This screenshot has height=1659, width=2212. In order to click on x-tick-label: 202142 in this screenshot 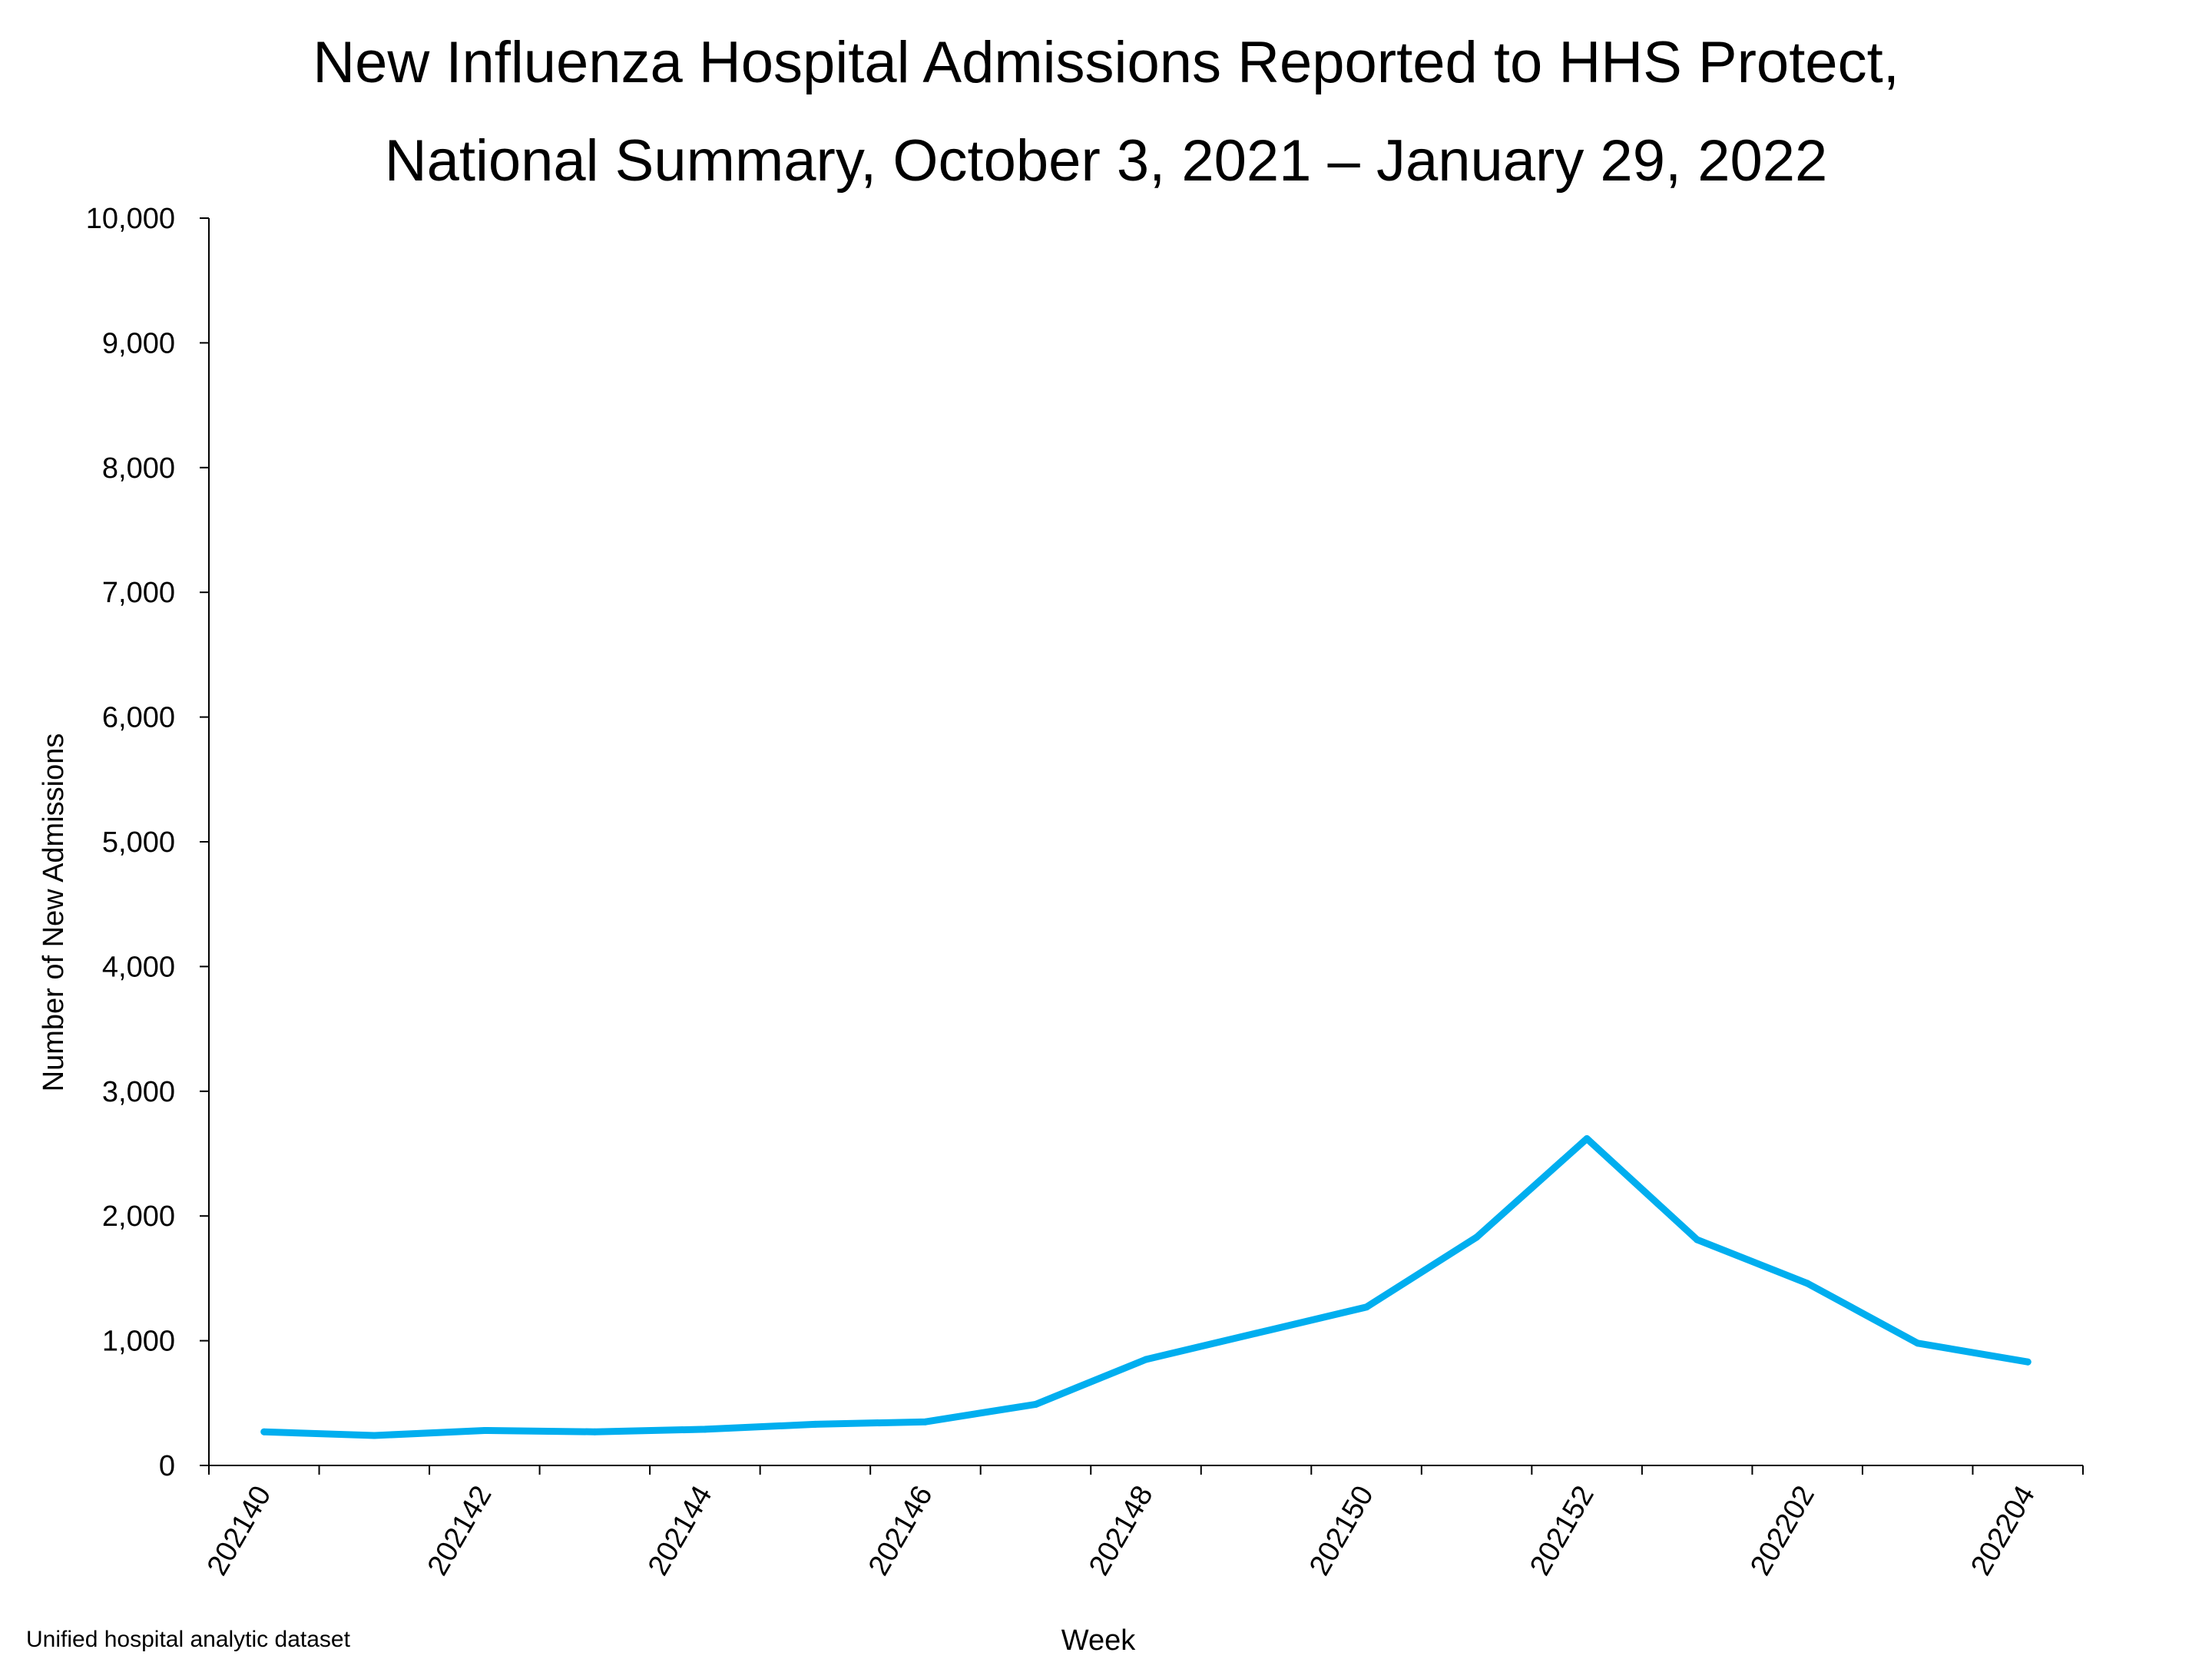, I will do `click(460, 1531)`.